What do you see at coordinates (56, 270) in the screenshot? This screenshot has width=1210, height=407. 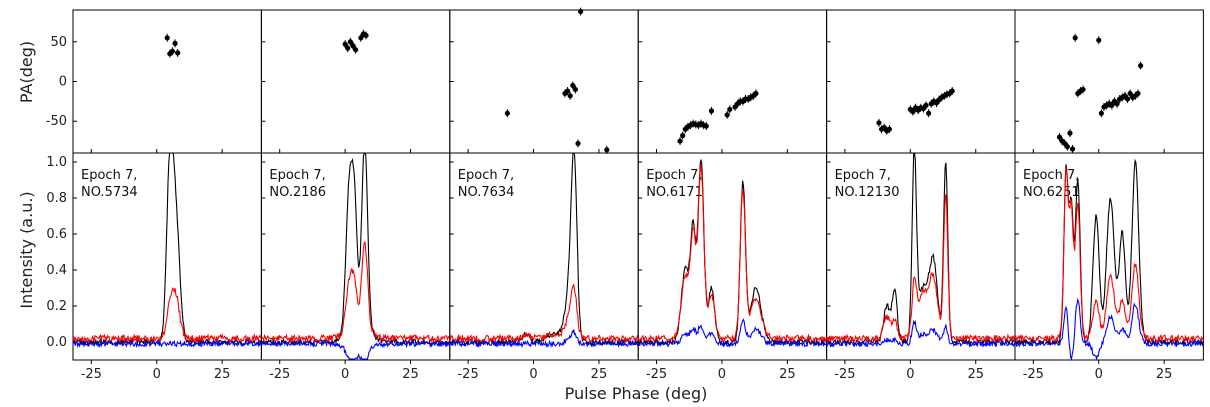 I see `intensity-y-tick-label: 0.4` at bounding box center [56, 270].